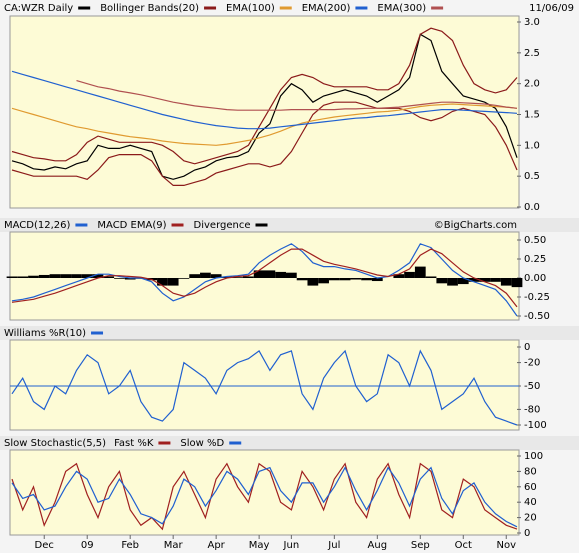  I want to click on y-tick-label: 0.50, so click(535, 240).